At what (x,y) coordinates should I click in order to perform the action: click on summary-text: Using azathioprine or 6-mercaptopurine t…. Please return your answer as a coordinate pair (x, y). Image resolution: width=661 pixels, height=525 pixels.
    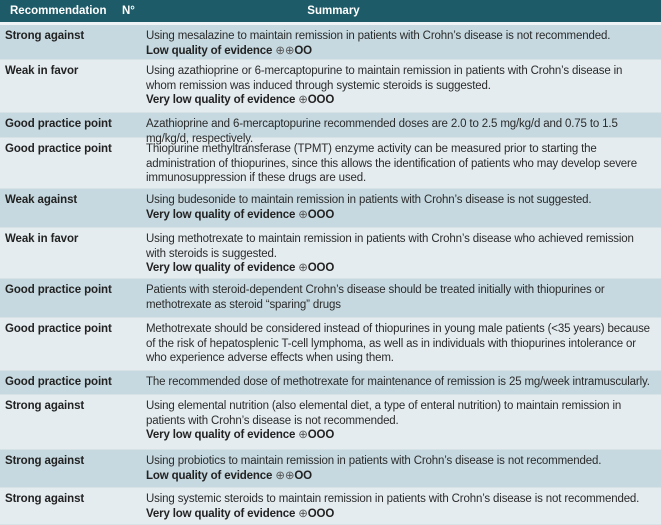
    Looking at the image, I should click on (384, 78).